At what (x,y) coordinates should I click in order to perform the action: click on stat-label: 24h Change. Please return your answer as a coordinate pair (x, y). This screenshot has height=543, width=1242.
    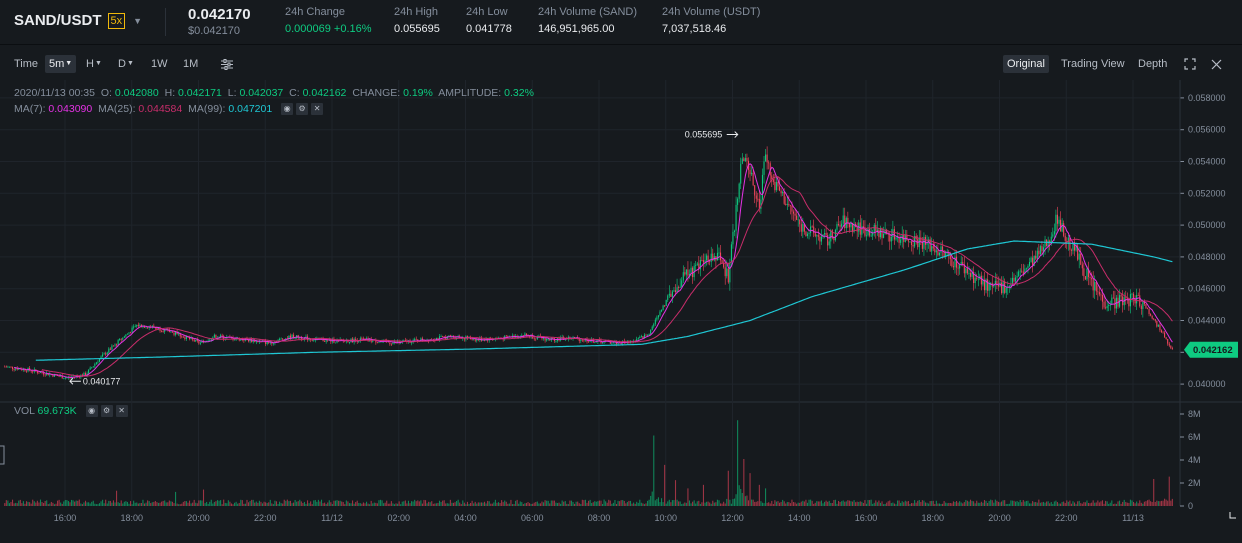
    Looking at the image, I should click on (315, 12).